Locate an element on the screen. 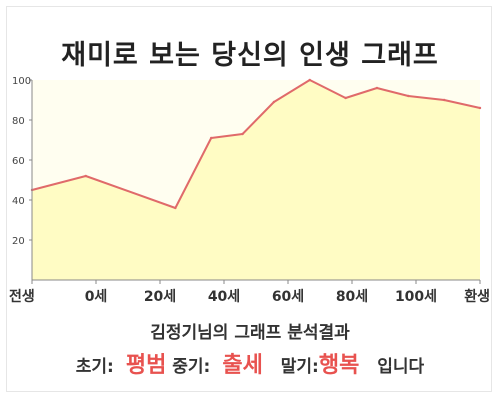  y-tick-label-80: 80 is located at coordinates (18, 121).